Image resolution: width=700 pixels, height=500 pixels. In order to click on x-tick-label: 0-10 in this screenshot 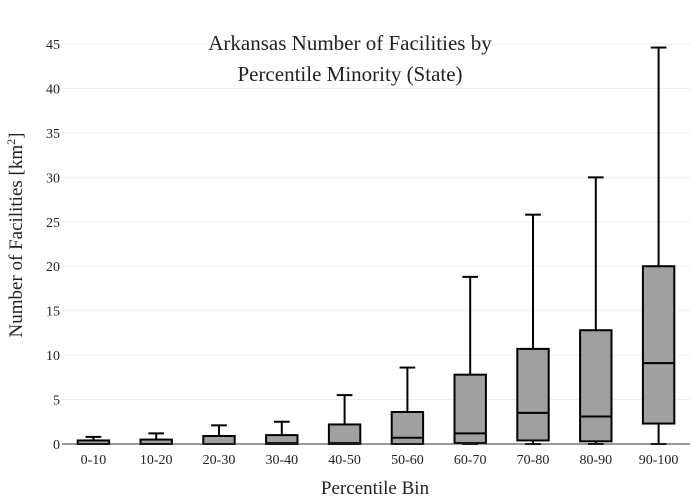, I will do `click(94, 460)`.